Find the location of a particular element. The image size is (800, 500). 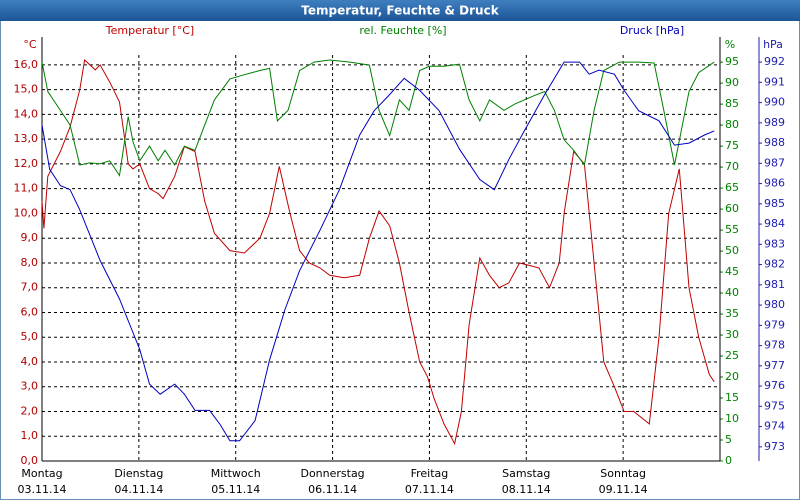

y3-tick-label: 990 is located at coordinates (774, 102).